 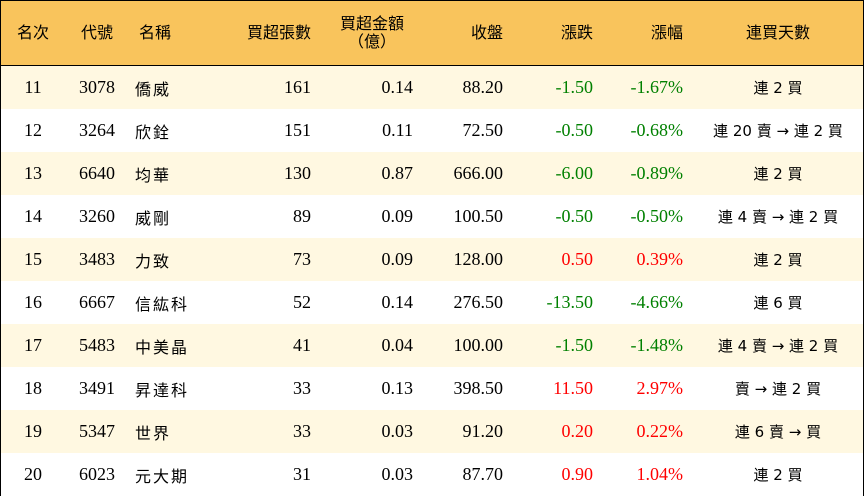 What do you see at coordinates (174, 474) in the screenshot?
I see `cell-name: 元大期` at bounding box center [174, 474].